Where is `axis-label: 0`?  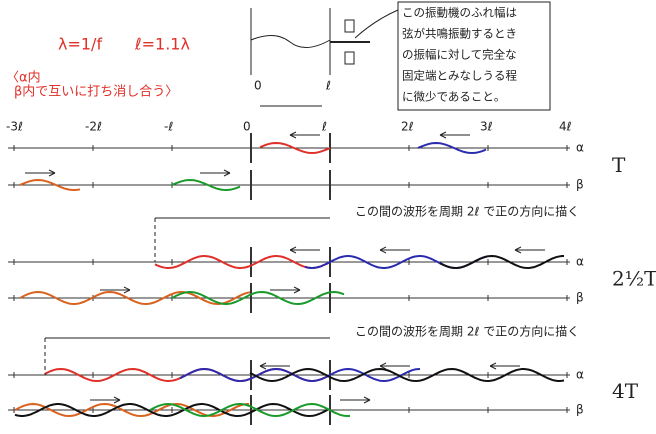 axis-label: 0 is located at coordinates (247, 127).